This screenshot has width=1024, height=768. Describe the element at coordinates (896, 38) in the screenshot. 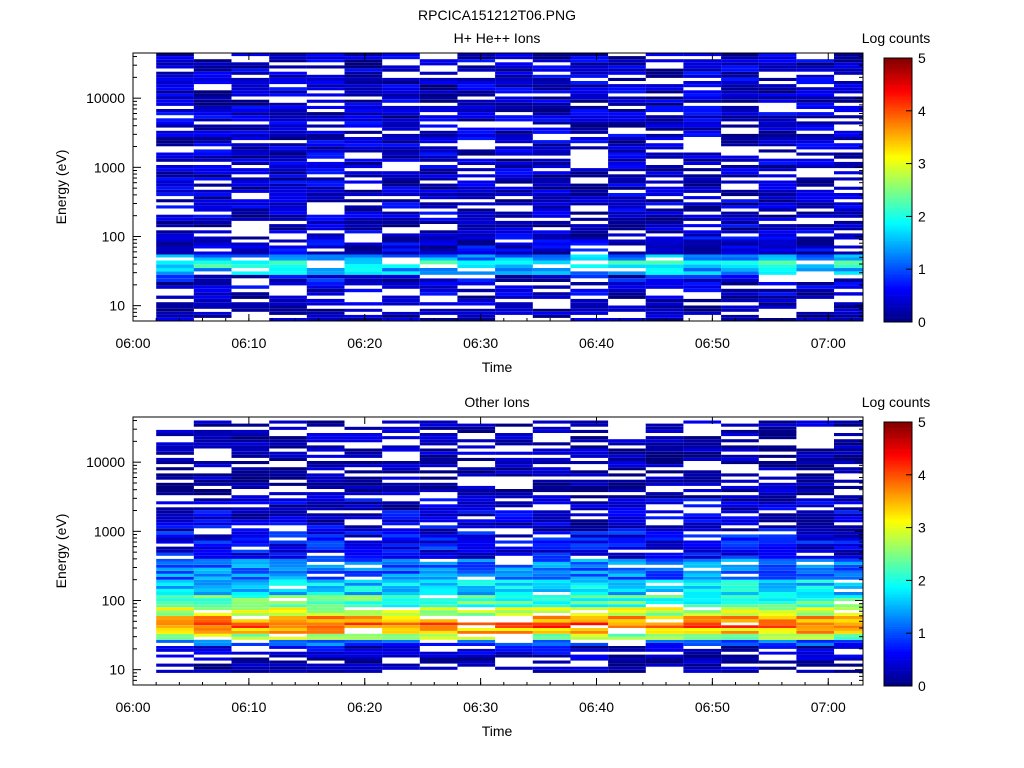

I see `colorbar-label: Log counts` at that location.